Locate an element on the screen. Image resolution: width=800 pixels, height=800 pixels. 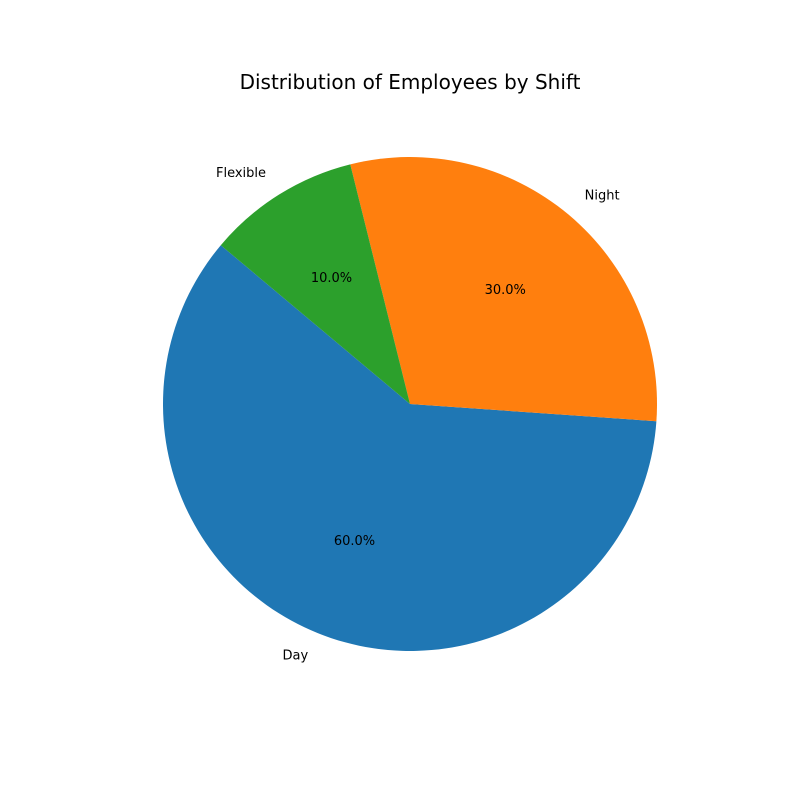
slice-percent-night: 30.0% is located at coordinates (505, 290).